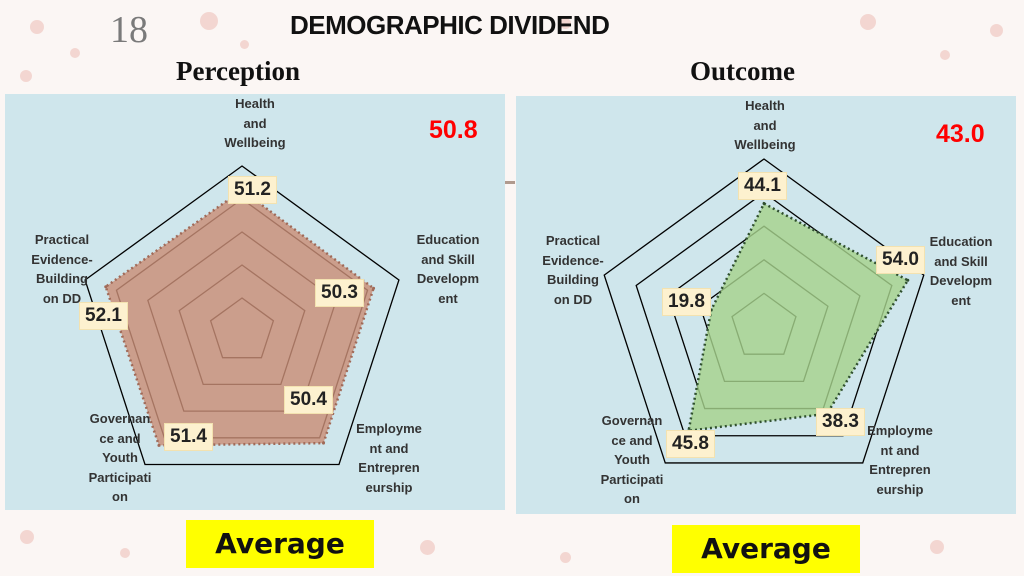 The height and width of the screenshot is (576, 1024). I want to click on value-label-practical: 19.8, so click(686, 302).